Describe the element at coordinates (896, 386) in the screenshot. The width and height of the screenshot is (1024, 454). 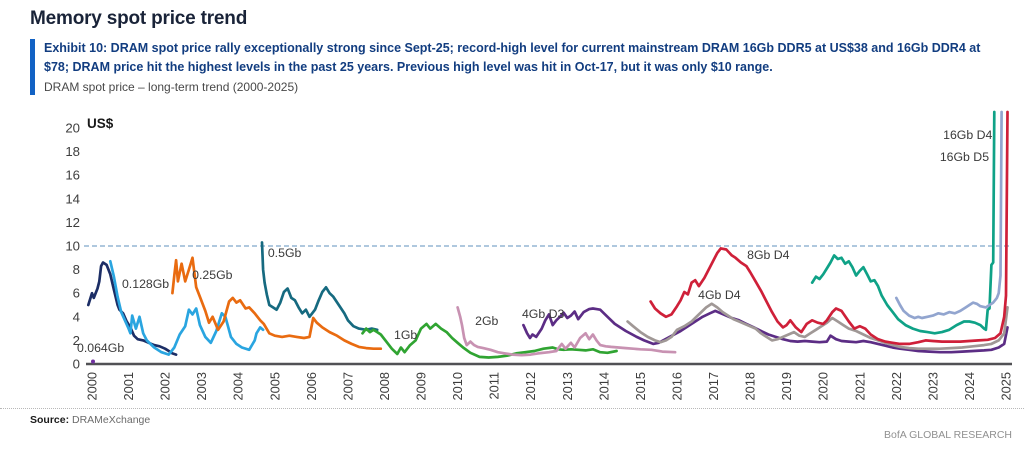
I see `x-tick-label: 2022` at that location.